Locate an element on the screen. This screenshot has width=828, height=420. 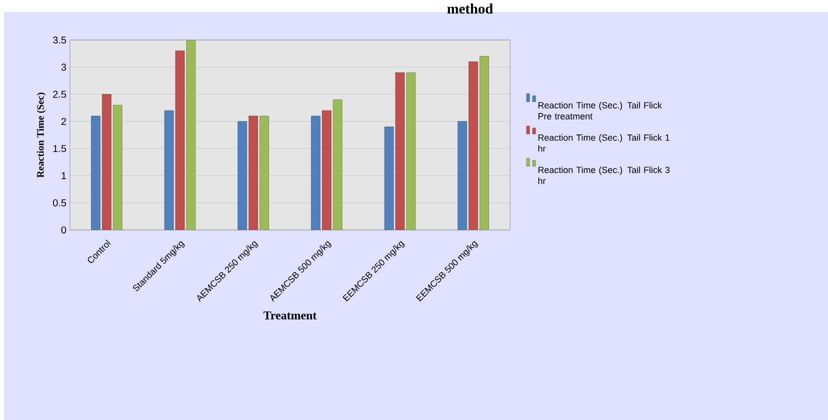
y-tick-label: 2 is located at coordinates (63, 121).